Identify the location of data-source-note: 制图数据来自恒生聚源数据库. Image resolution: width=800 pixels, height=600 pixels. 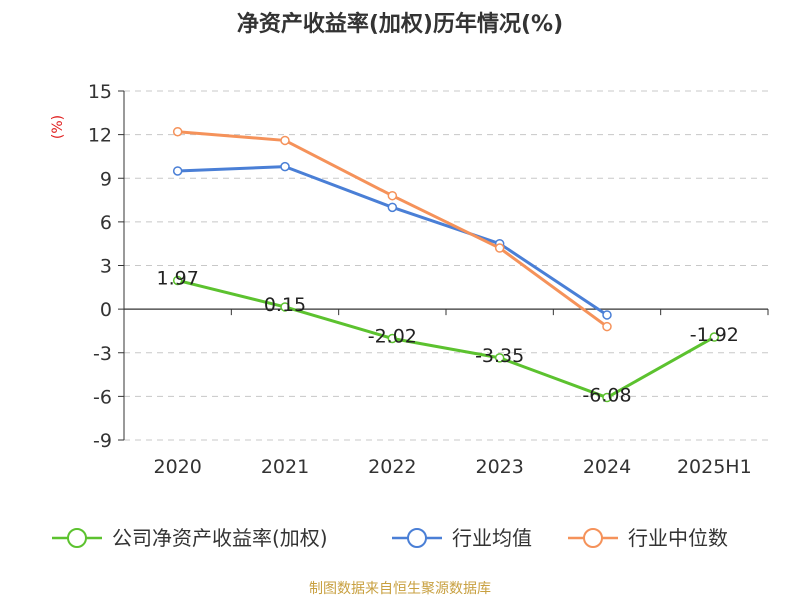
(400, 589).